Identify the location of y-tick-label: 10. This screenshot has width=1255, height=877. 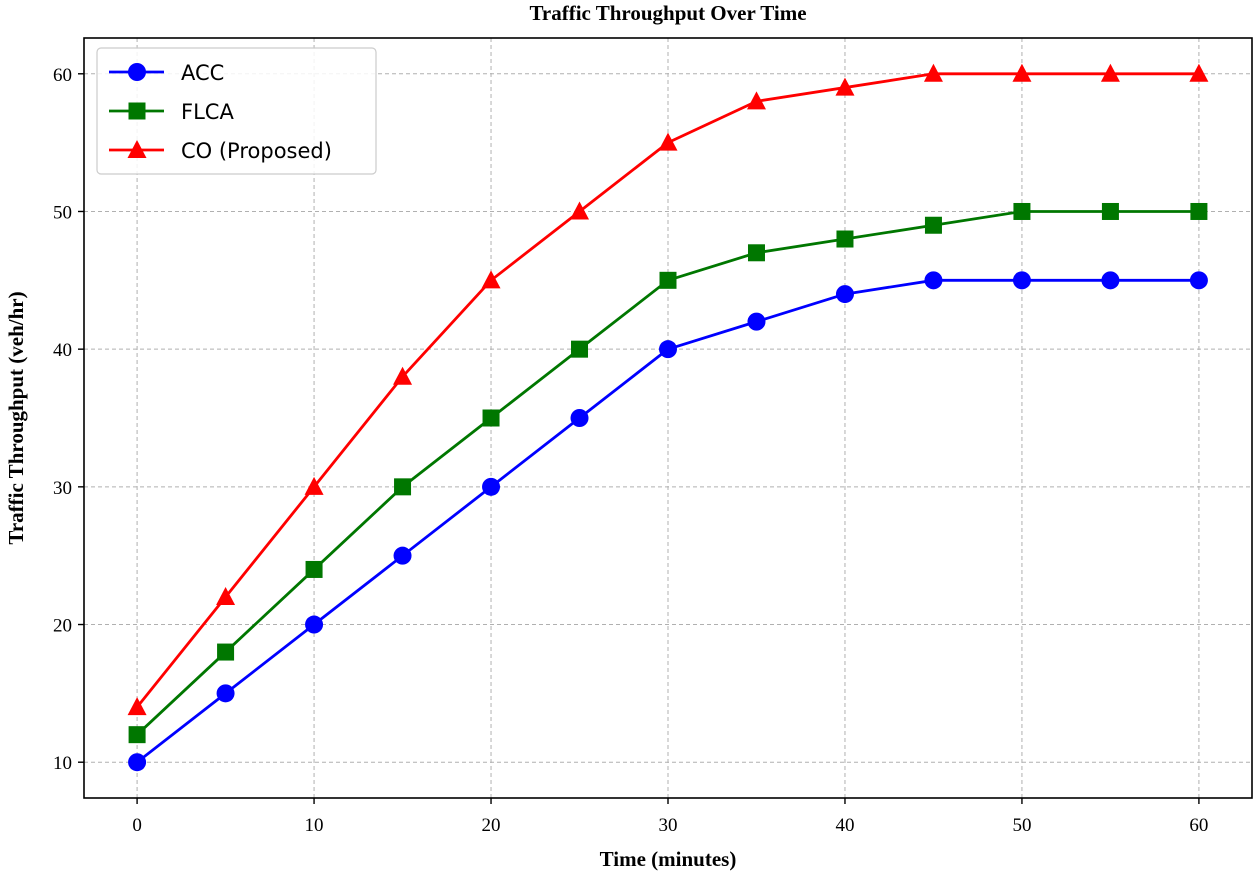
(62, 763).